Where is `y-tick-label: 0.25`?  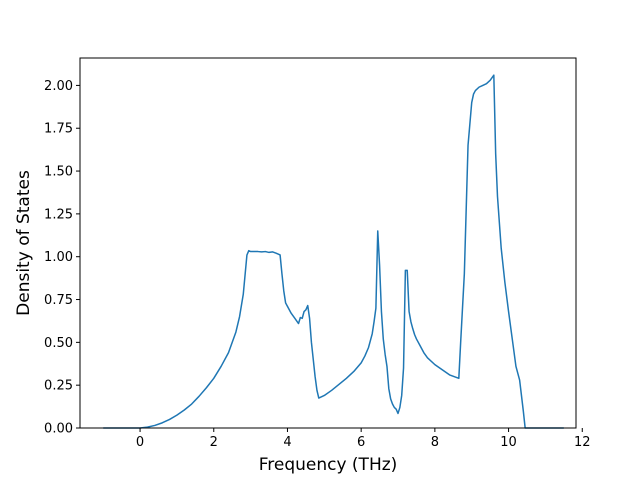
y-tick-label: 0.25 is located at coordinates (58, 386).